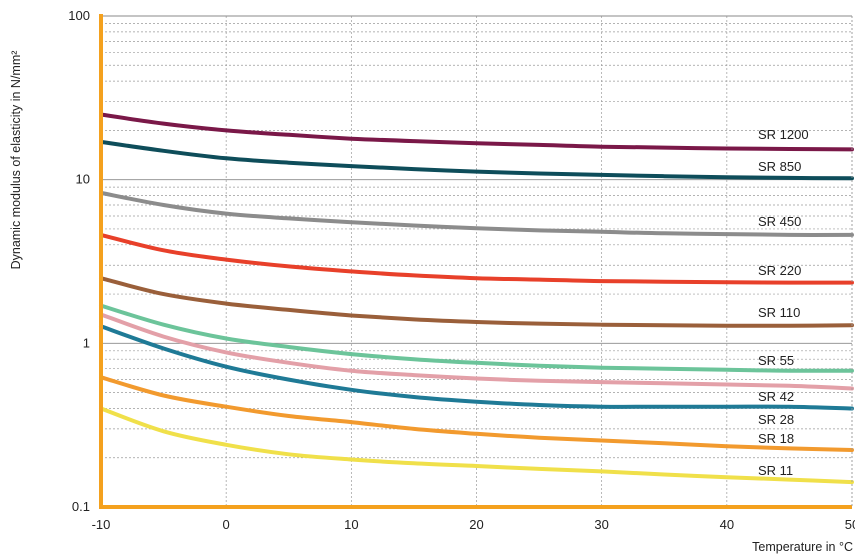 Image resolution: width=855 pixels, height=555 pixels. I want to click on series-label-sr-220: SR 220, so click(779, 270).